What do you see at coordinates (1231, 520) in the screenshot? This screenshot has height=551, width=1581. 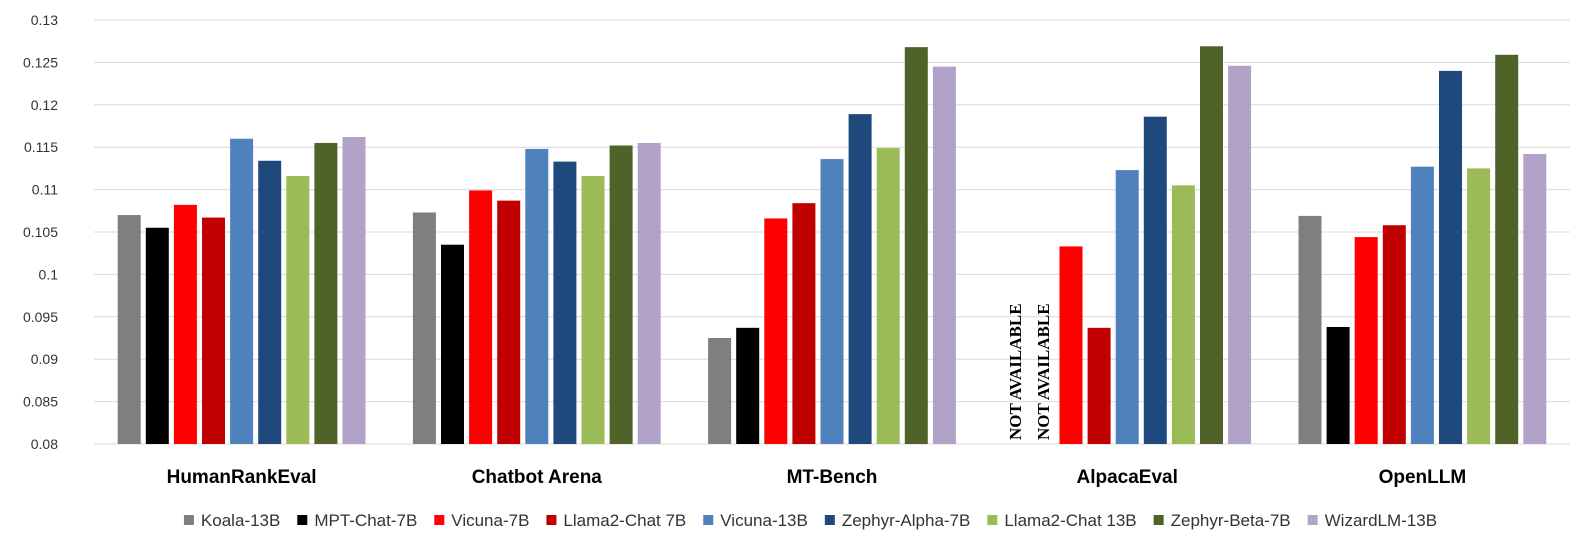 I see `legend-label: Zephyr-Beta-7B` at bounding box center [1231, 520].